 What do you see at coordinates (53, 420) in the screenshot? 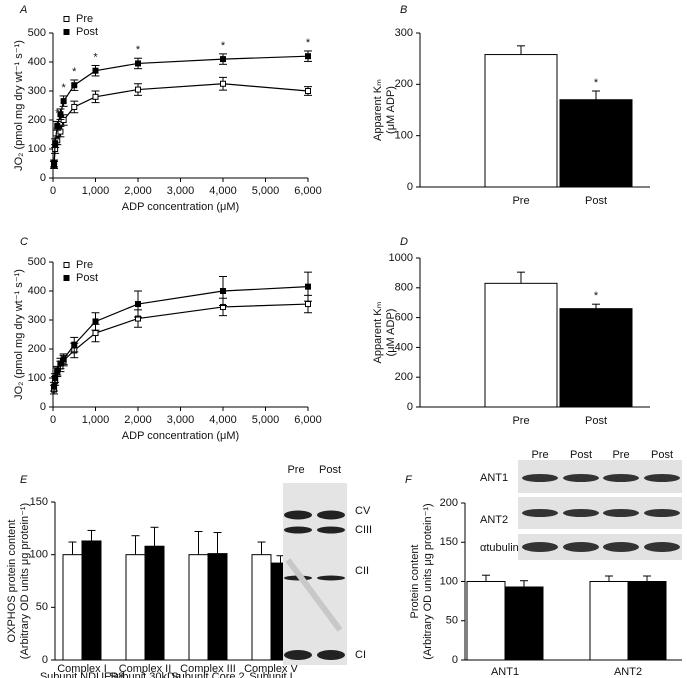
I see `x-tick-label: 0` at bounding box center [53, 420].